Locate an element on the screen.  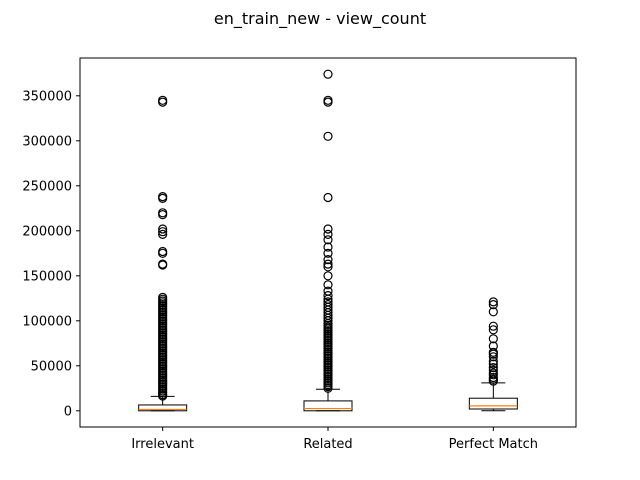
y-tick-label: 350000 is located at coordinates (47, 96).